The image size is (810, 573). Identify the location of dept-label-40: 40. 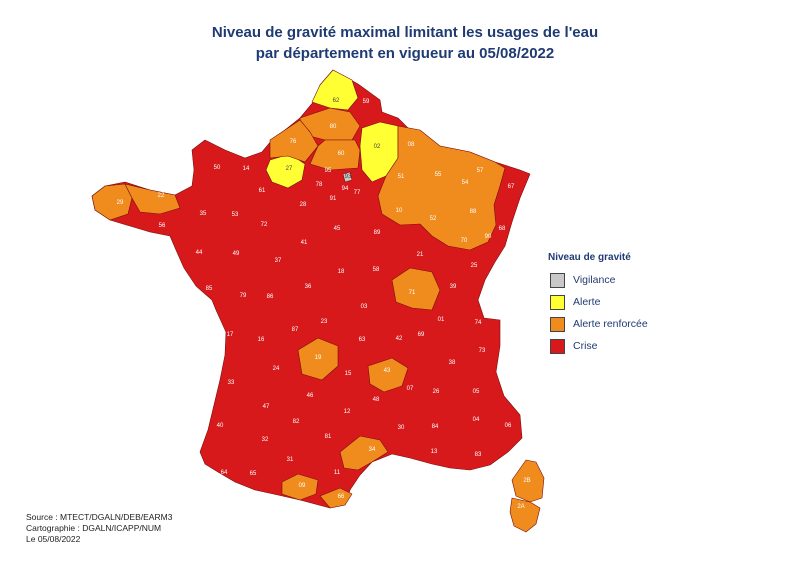
(220, 426).